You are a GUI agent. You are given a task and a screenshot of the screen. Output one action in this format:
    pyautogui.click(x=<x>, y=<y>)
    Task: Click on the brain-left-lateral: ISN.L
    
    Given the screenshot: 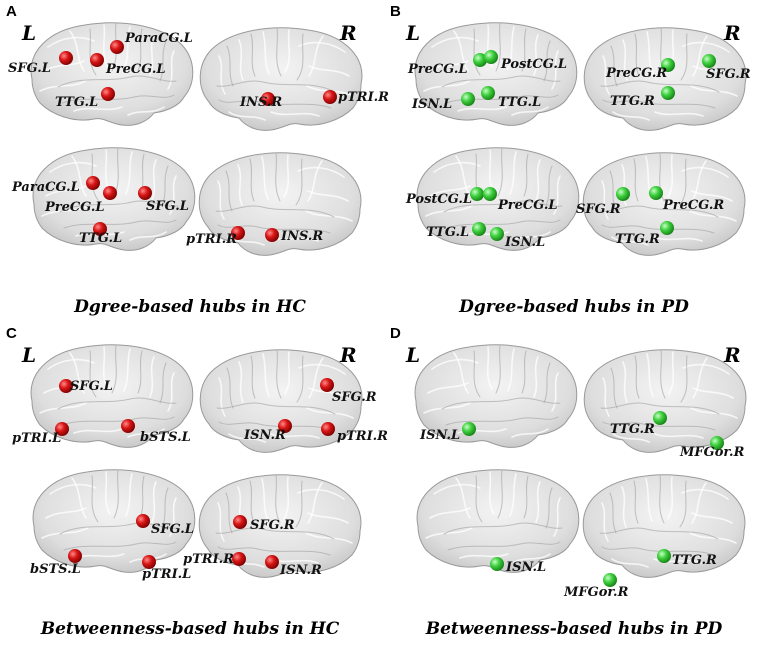 What is the action you would take?
    pyautogui.click(x=496, y=396)
    